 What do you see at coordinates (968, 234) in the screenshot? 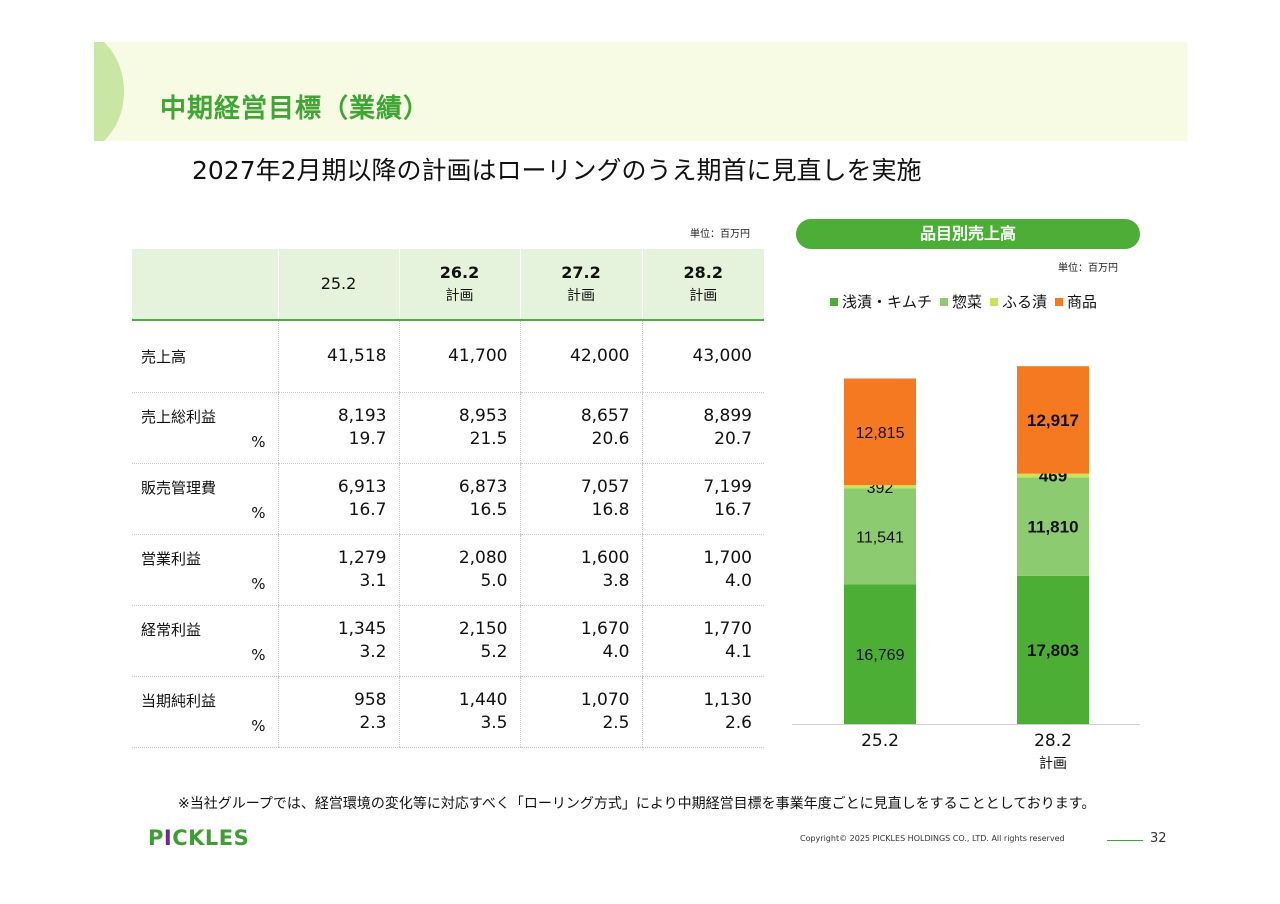
I see `chart-title: 品目別売上高` at bounding box center [968, 234].